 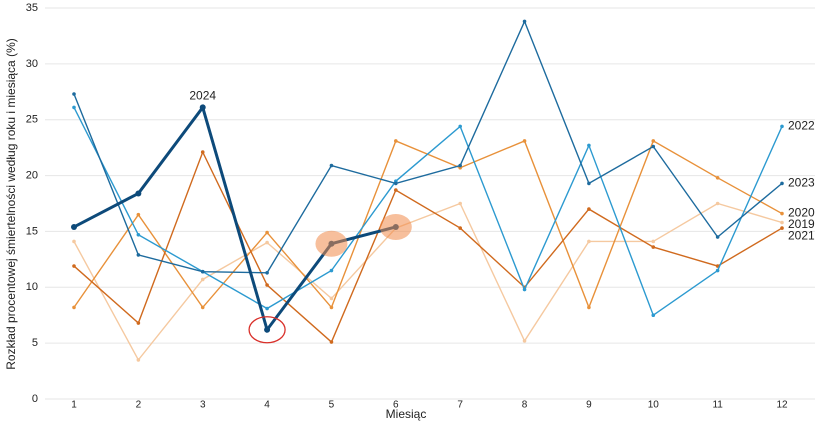 What do you see at coordinates (32, 175) in the screenshot?
I see `y-tick-label: 20` at bounding box center [32, 175].